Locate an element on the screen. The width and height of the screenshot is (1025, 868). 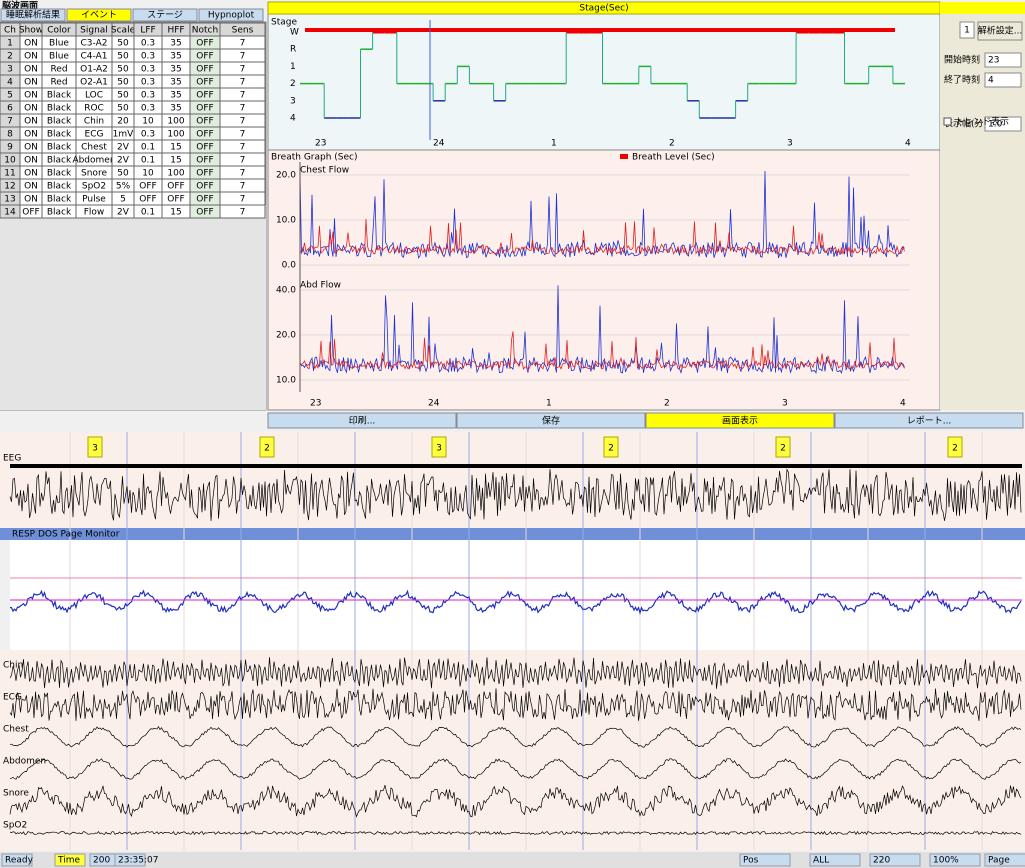
stage-label: 3 is located at coordinates (293, 101).